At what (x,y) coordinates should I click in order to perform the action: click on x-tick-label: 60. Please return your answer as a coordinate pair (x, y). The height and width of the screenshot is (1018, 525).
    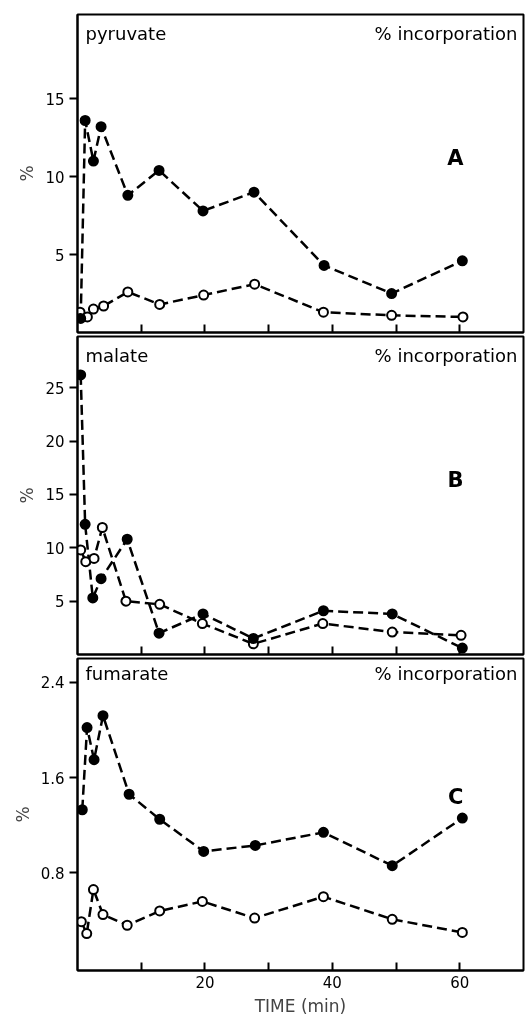
    Looking at the image, I should click on (460, 982).